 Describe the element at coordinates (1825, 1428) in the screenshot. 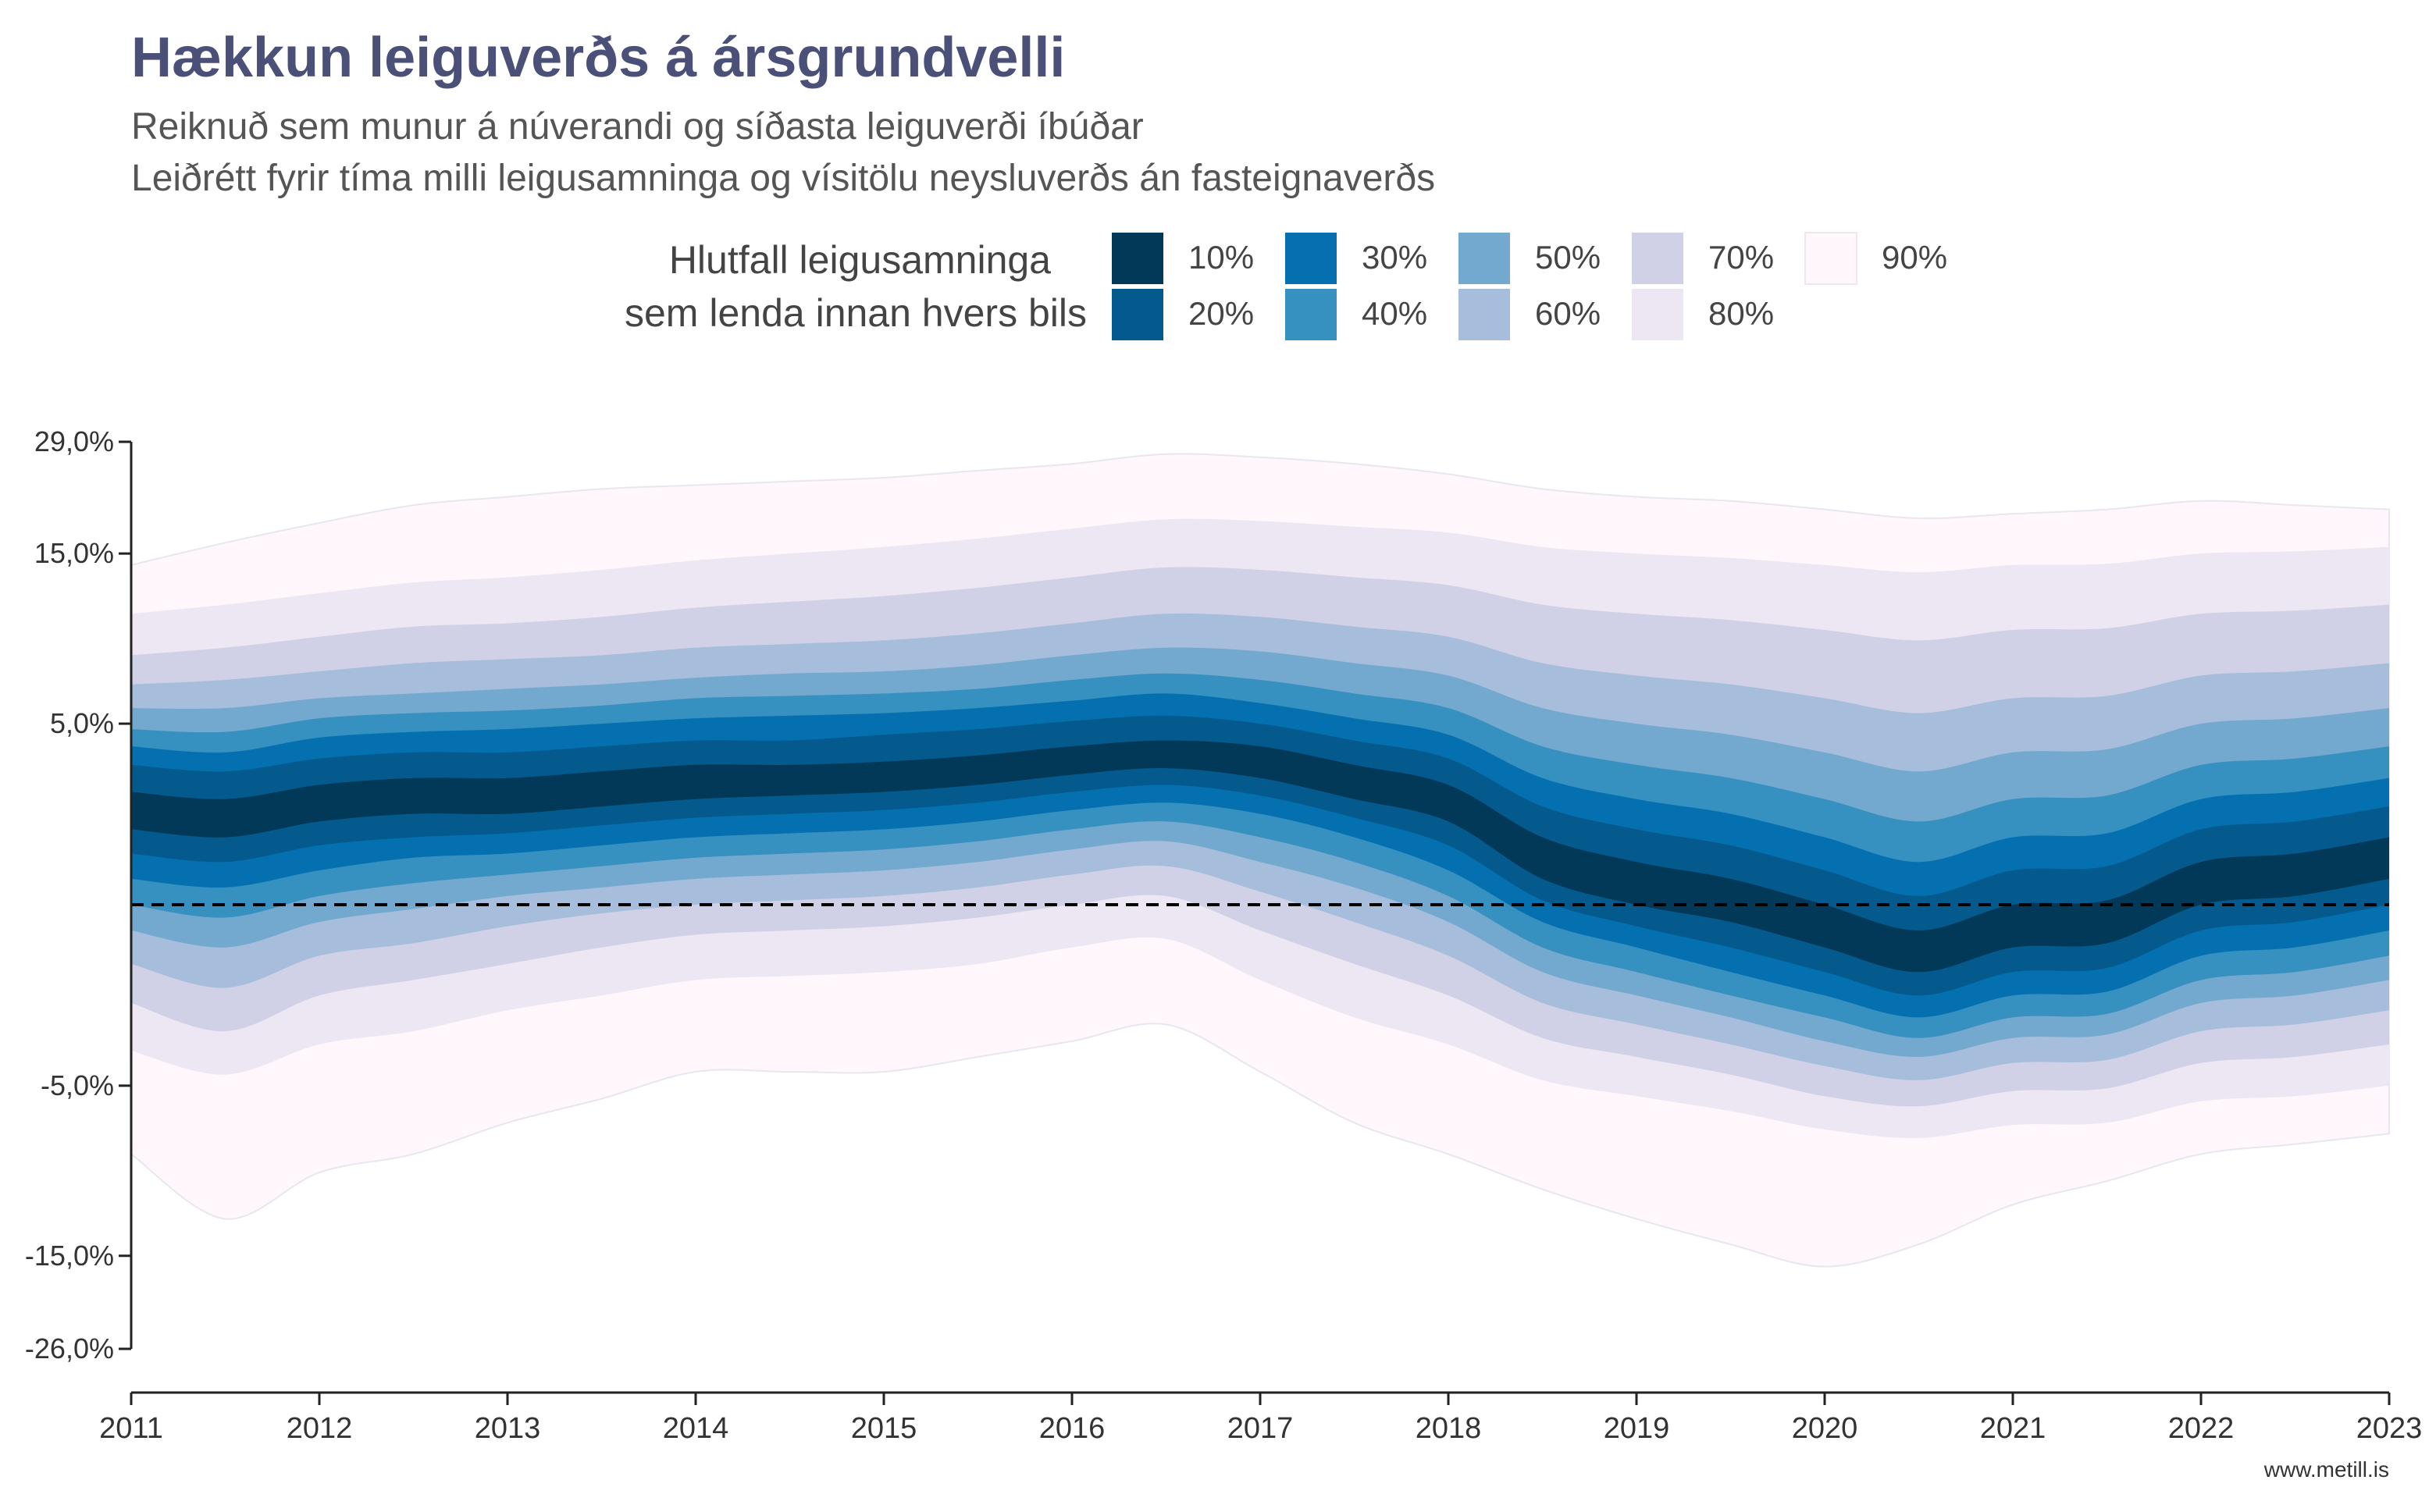

I see `x-tick-label: 2020` at that location.